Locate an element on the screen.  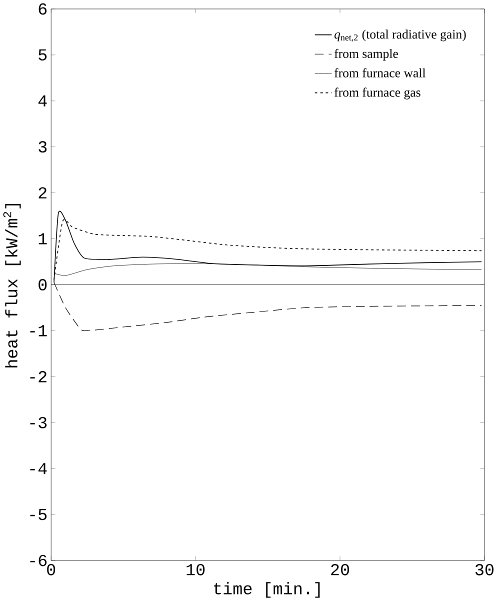
y-tick-label: -2 is located at coordinates (38, 376).